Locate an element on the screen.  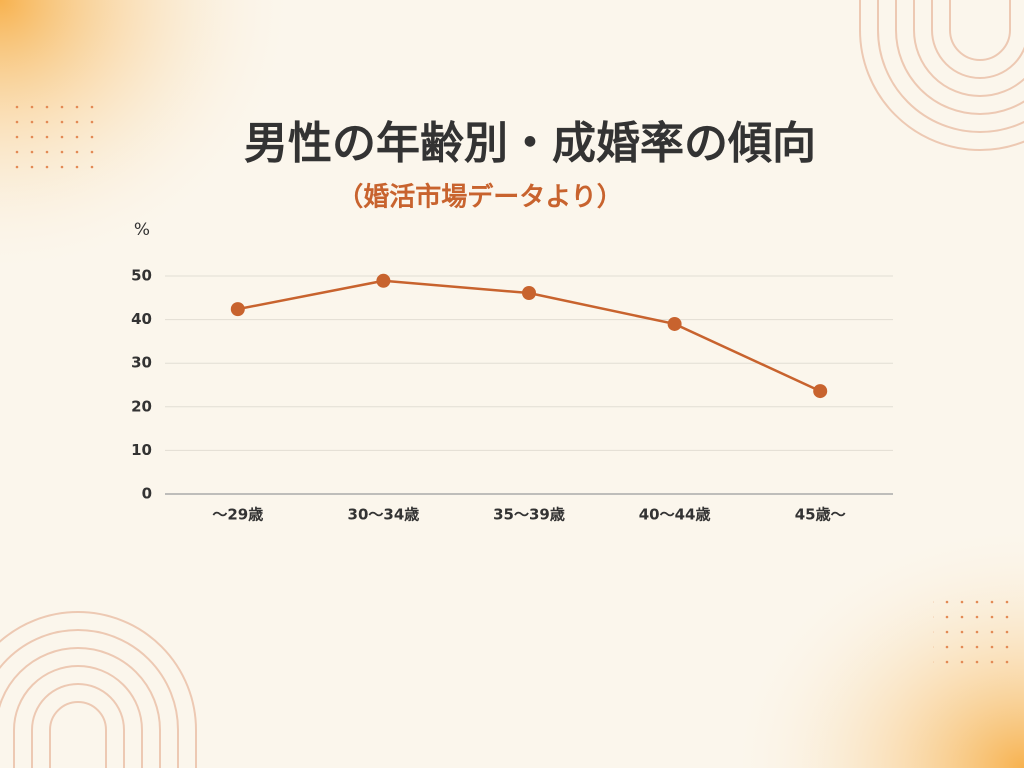
y-tick-label: 40 is located at coordinates (141, 319).